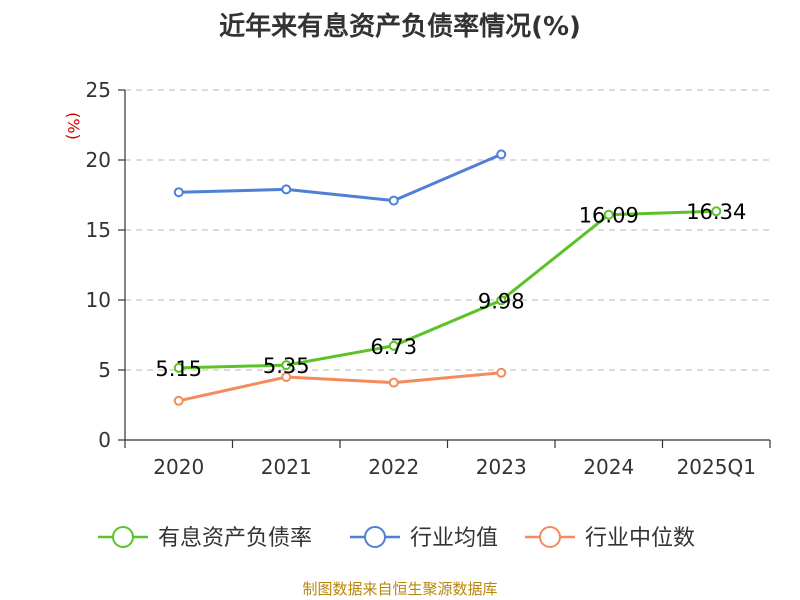 The image size is (800, 600). I want to click on y-tick-label: 10, so click(98, 300).